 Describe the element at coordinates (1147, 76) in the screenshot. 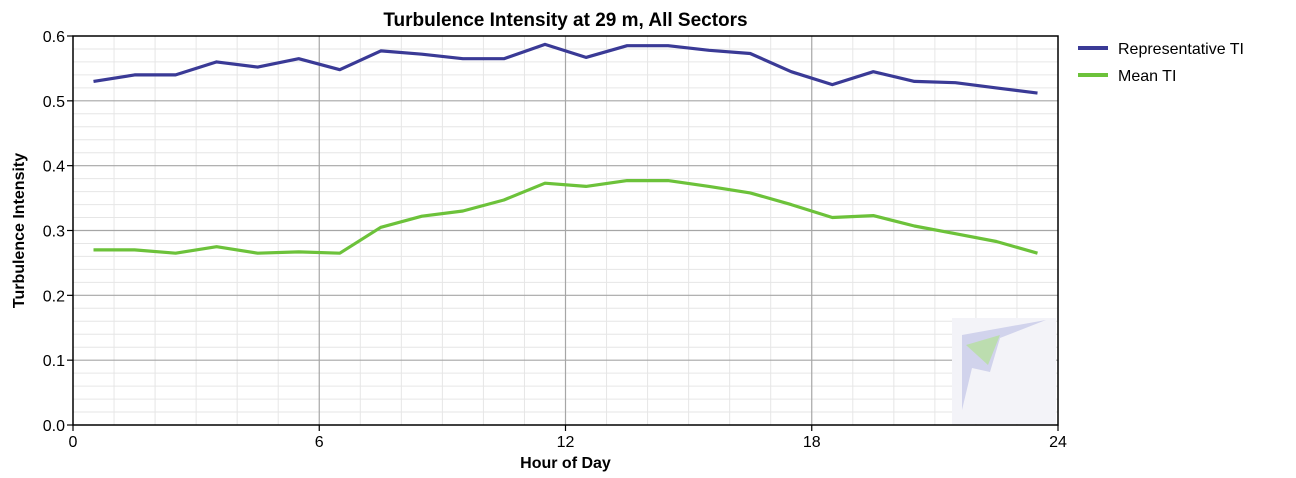

I see `legend-label-mean-ti: Mean TI` at that location.